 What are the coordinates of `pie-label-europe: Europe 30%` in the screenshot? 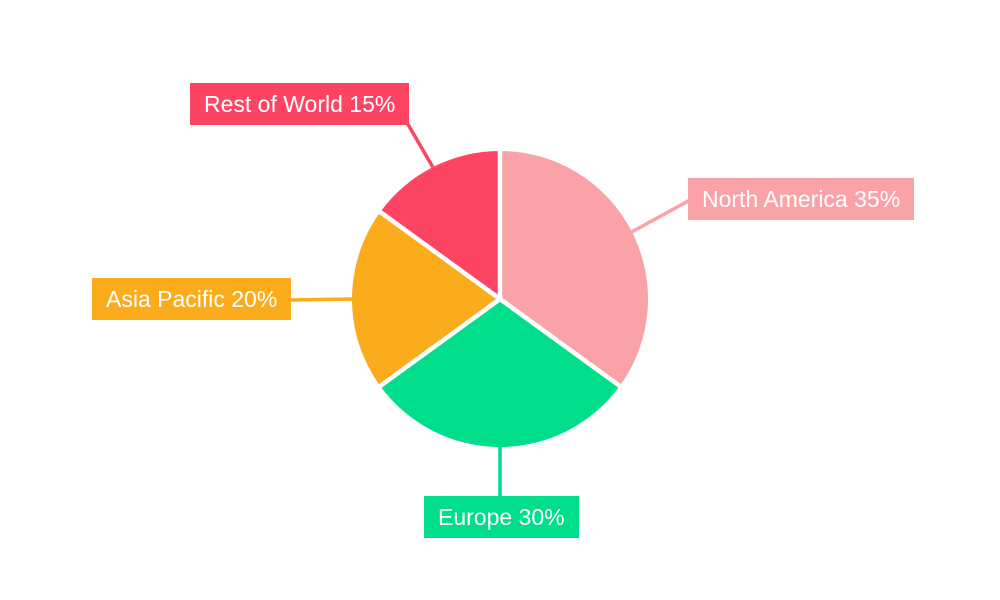 It's located at (501, 517).